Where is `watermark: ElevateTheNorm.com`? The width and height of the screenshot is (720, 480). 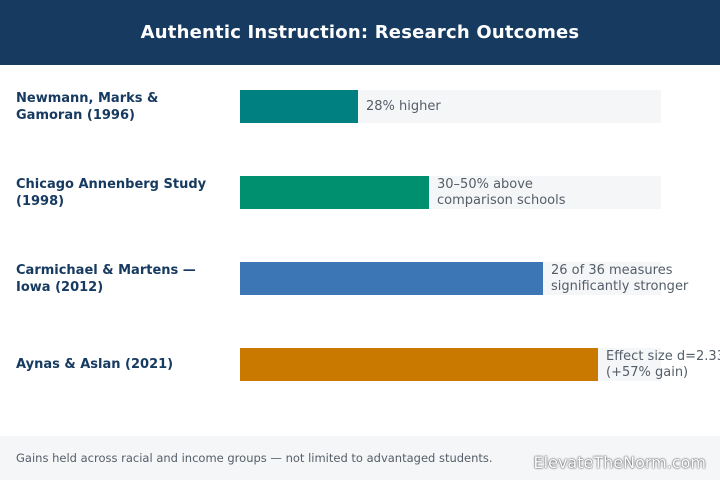
watermark: ElevateTheNorm.com is located at coordinates (619, 462).